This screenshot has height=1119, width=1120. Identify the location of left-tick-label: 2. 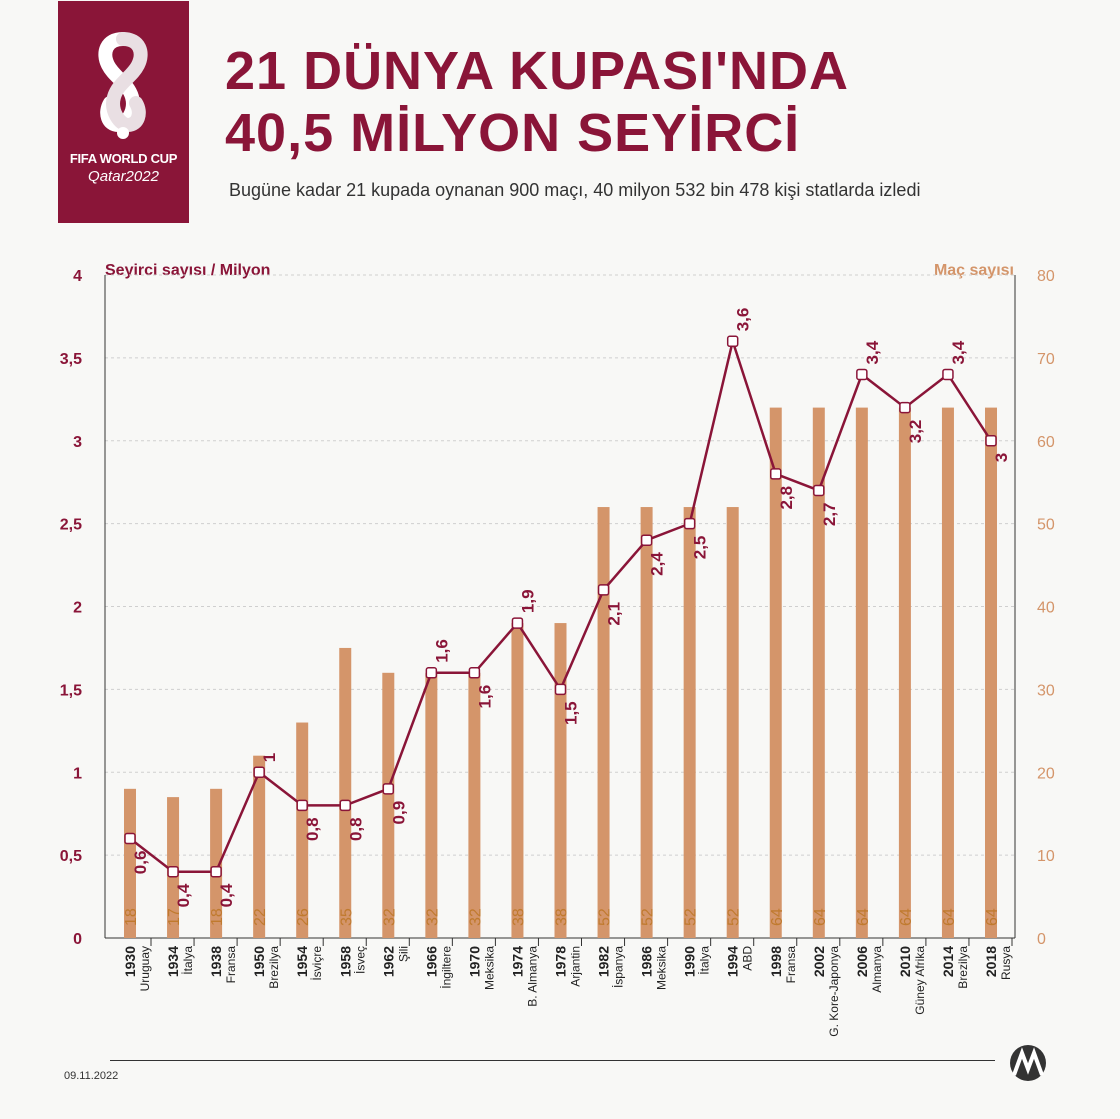
(77, 608).